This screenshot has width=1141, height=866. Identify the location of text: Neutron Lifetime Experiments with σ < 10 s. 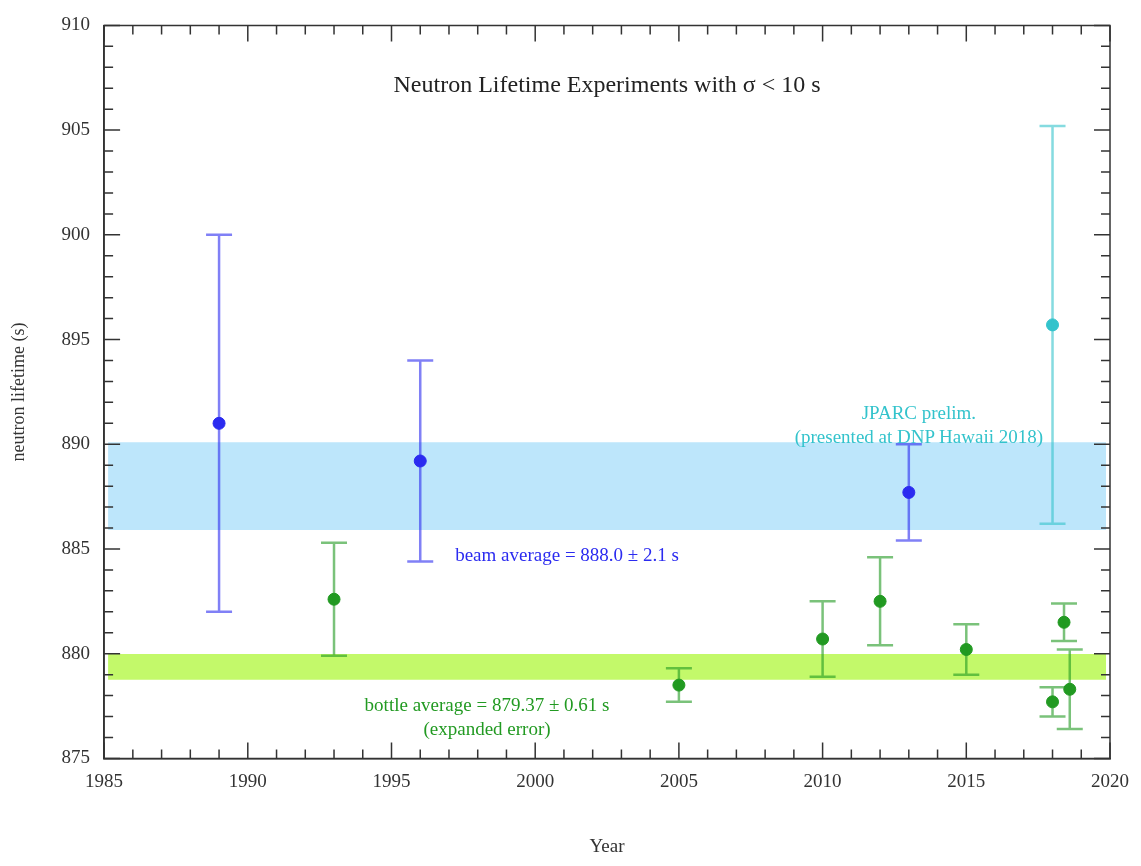
(607, 83).